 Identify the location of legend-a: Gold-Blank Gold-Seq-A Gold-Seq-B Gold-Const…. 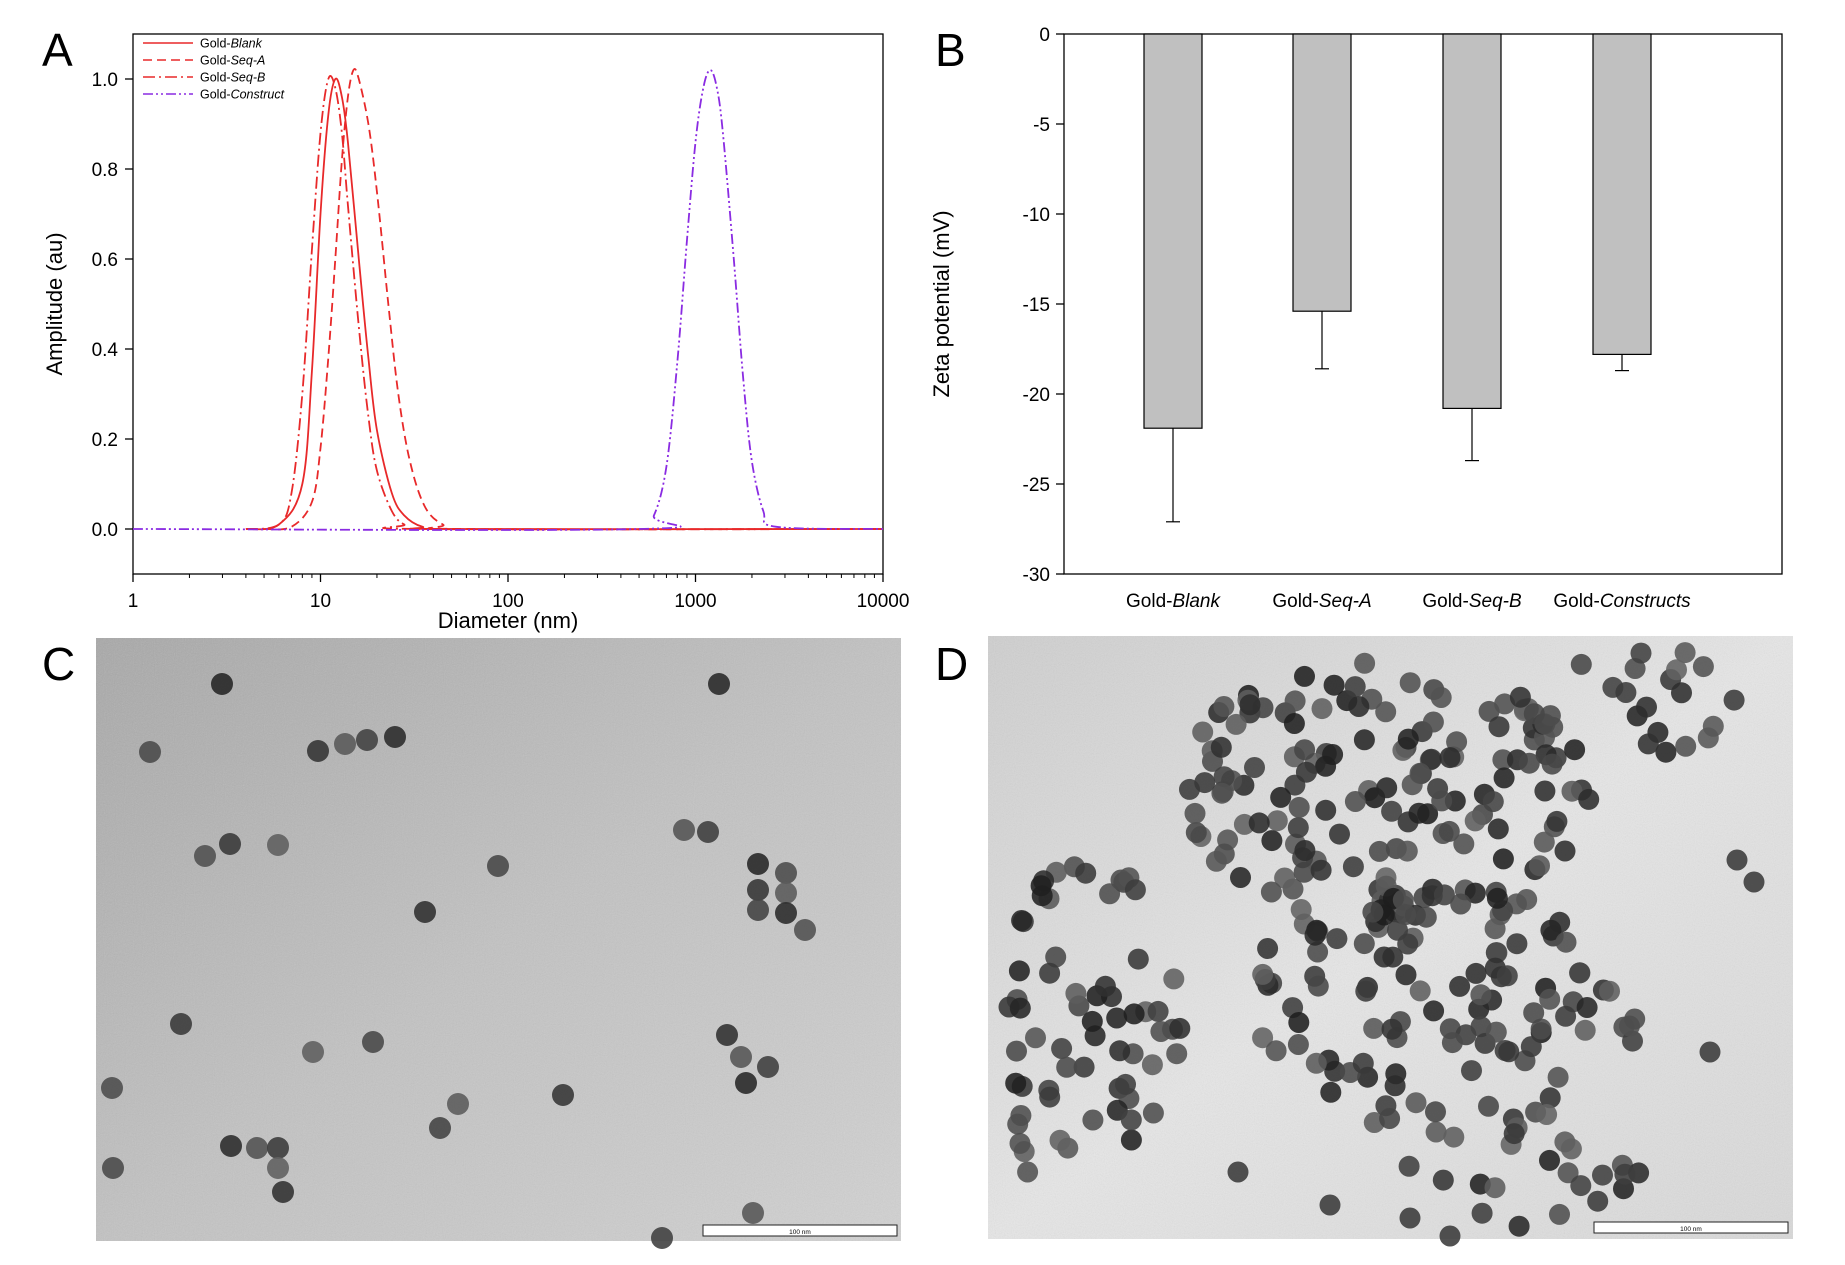
(214, 69).